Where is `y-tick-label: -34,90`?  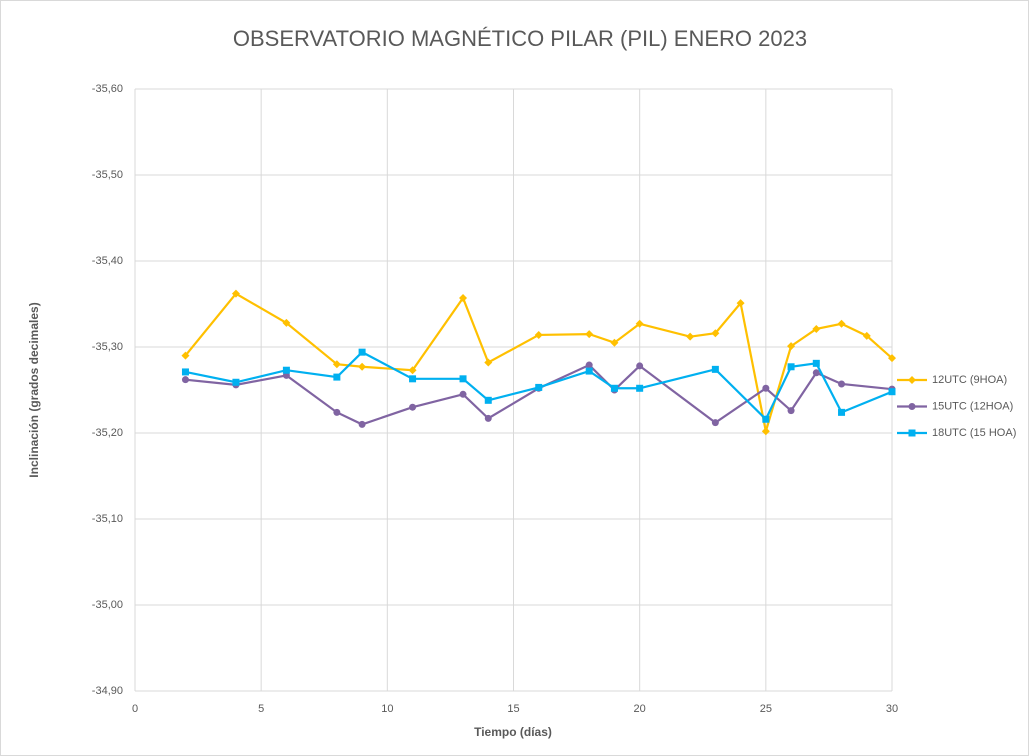
y-tick-label: -34,90 is located at coordinates (107, 691).